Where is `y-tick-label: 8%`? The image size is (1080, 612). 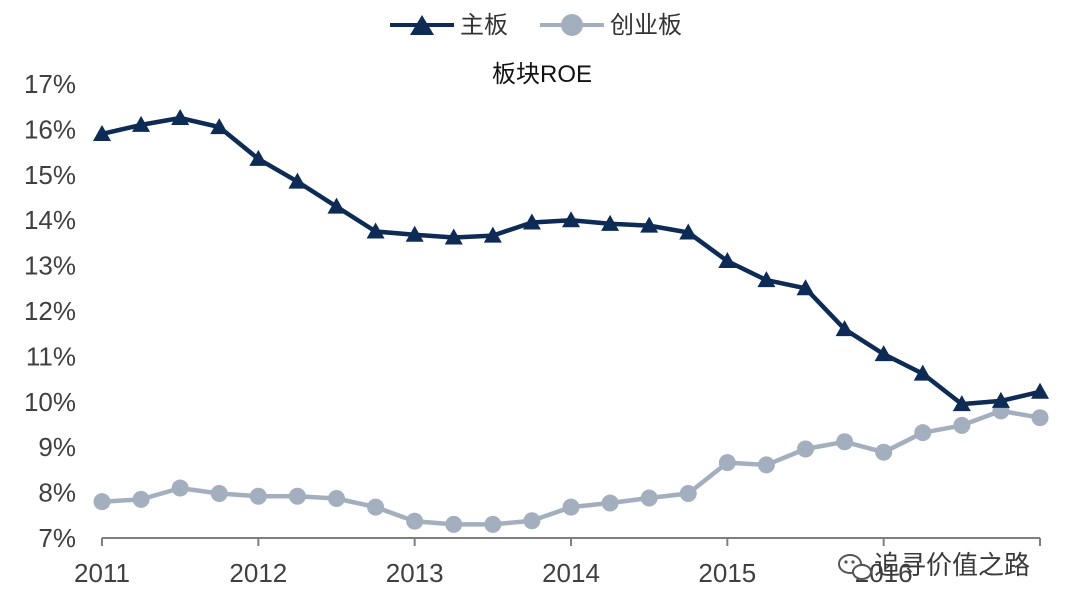
y-tick-label: 8% is located at coordinates (57, 493).